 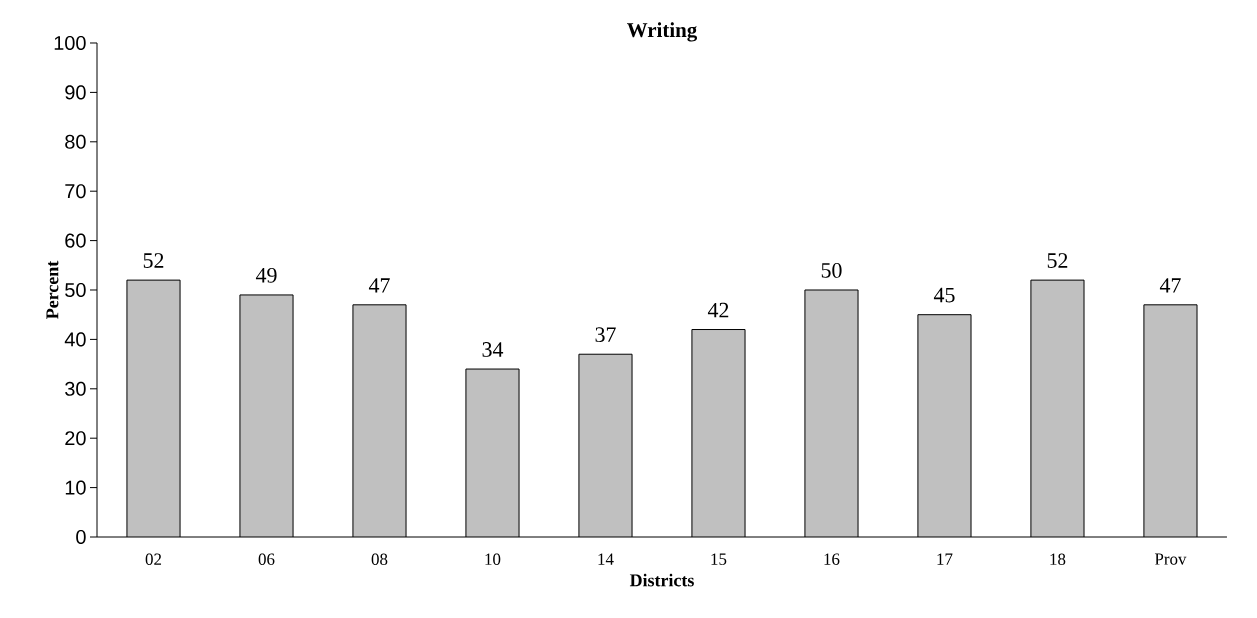 What do you see at coordinates (493, 349) in the screenshot?
I see `data-label: 34` at bounding box center [493, 349].